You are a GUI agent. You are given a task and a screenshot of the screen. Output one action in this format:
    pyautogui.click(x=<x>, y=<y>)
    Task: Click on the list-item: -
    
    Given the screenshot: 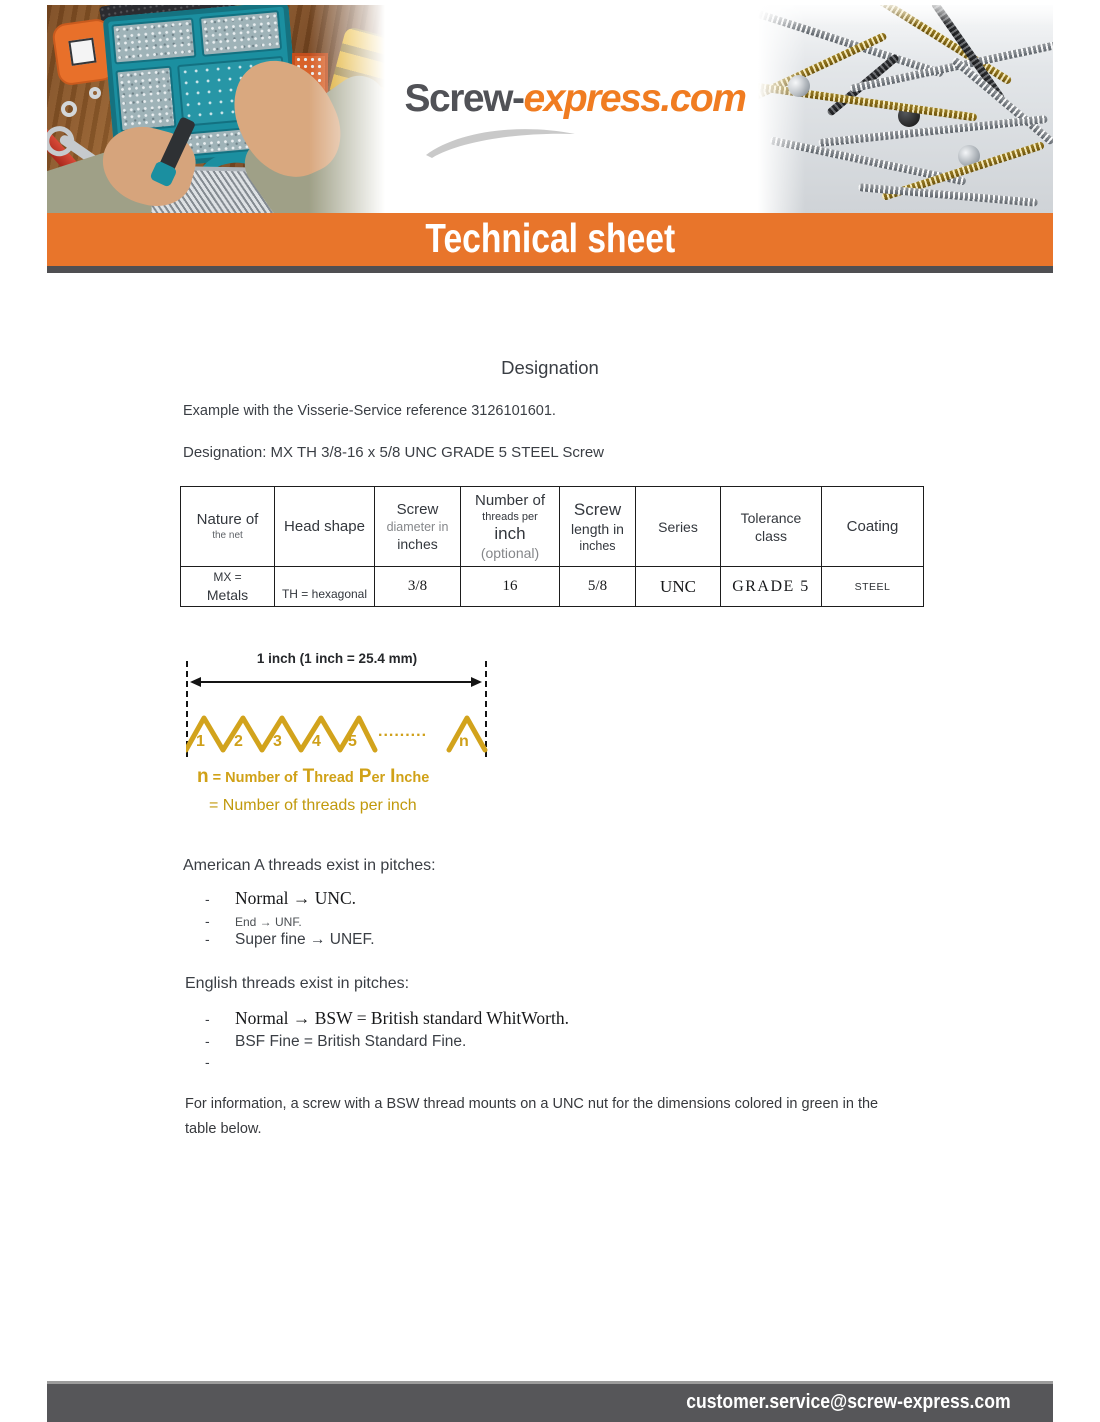 What is the action you would take?
    pyautogui.click(x=387, y=1062)
    